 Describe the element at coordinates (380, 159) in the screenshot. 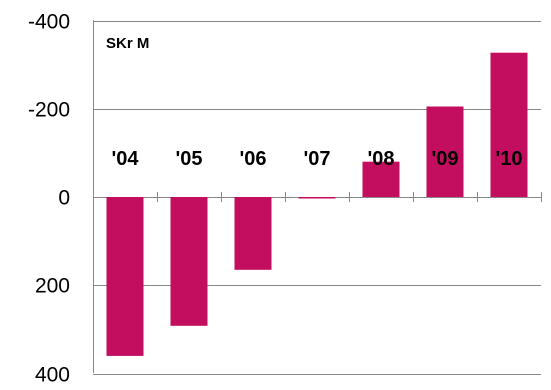

I see `category-label: '08` at that location.